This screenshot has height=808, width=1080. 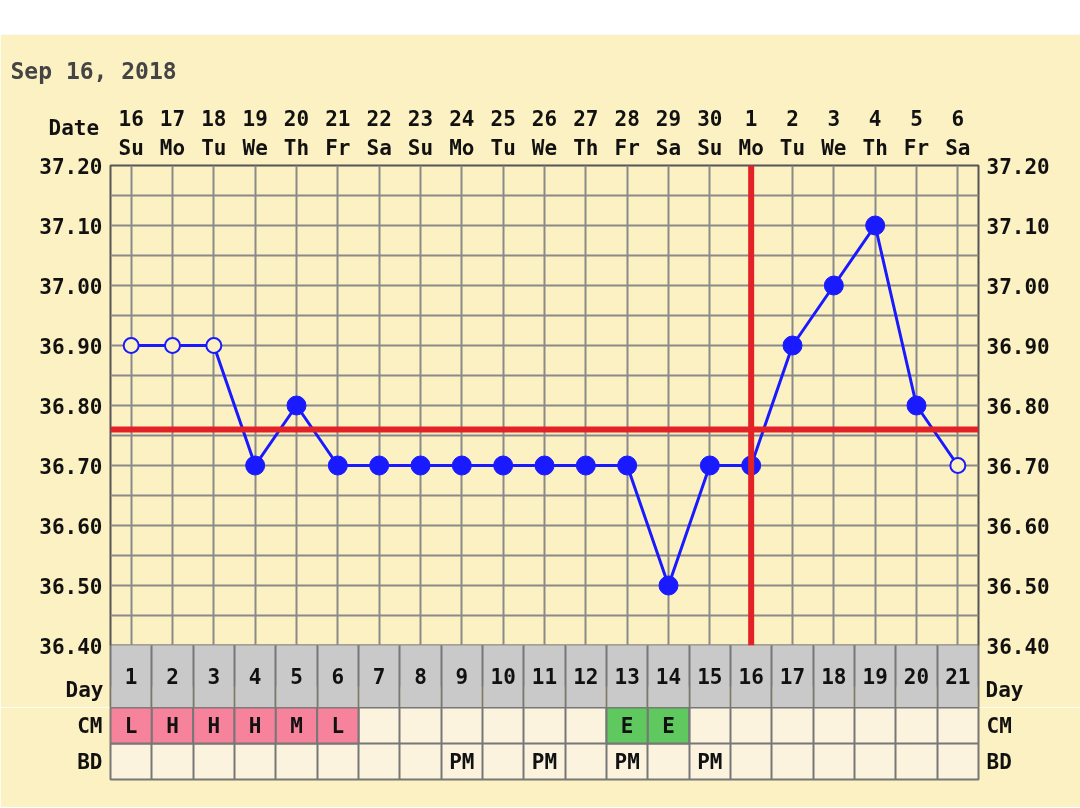 What do you see at coordinates (296, 725) in the screenshot?
I see `text: M` at bounding box center [296, 725].